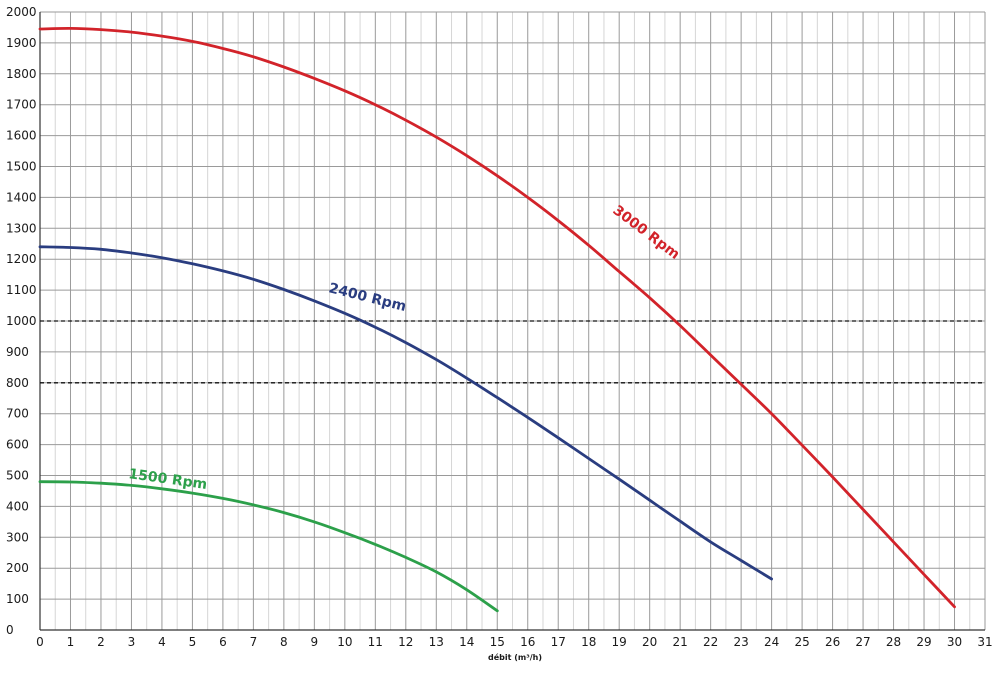 The width and height of the screenshot is (1000, 673). What do you see at coordinates (405, 642) in the screenshot?
I see `x-tick-label: 12` at bounding box center [405, 642].